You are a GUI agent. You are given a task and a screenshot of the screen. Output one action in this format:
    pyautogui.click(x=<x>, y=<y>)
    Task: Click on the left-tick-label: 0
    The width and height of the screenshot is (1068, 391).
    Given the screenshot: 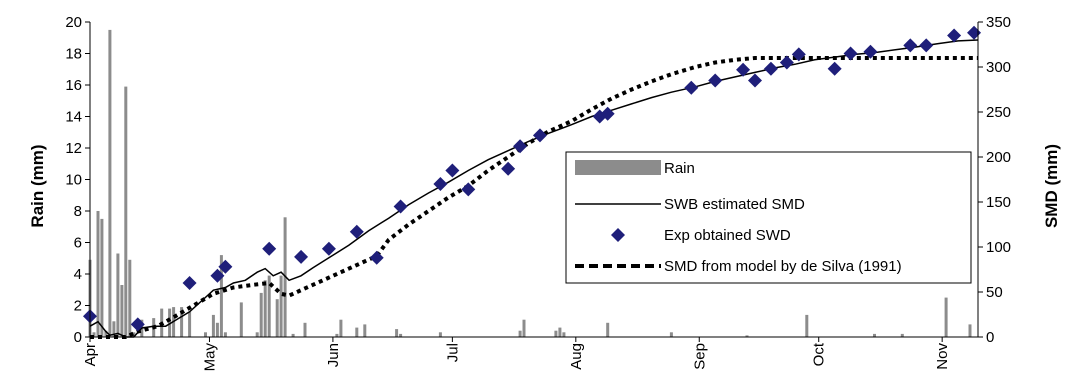 What is the action you would take?
    pyautogui.click(x=78, y=337)
    